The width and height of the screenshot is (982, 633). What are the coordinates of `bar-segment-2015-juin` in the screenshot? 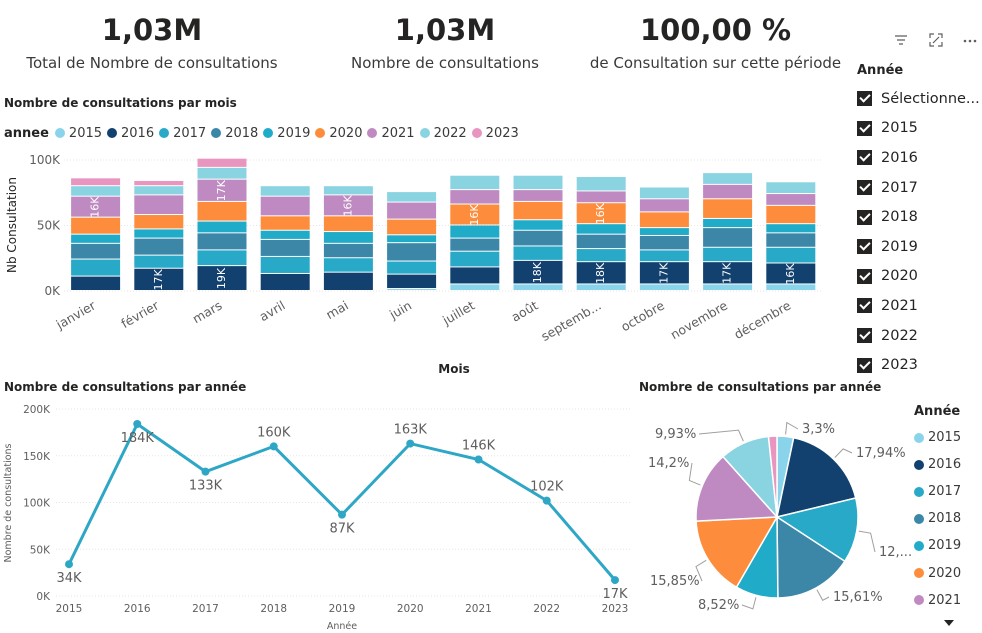 It's located at (412, 289).